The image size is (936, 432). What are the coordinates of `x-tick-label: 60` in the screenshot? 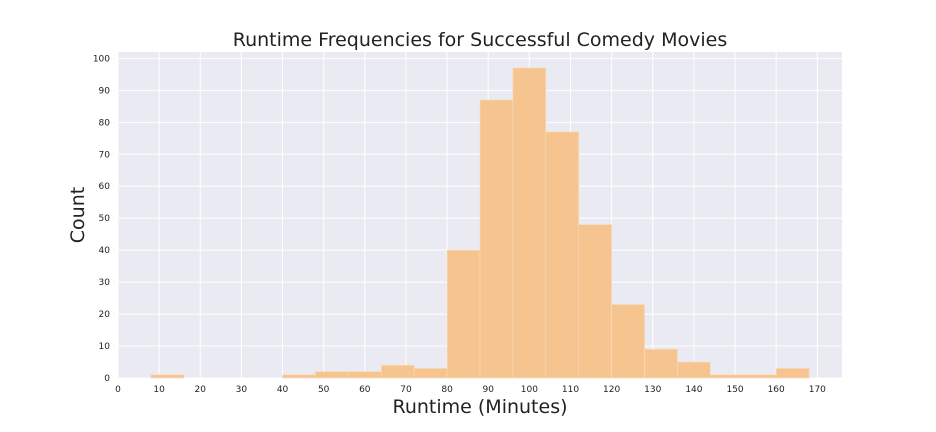 It's located at (365, 390).